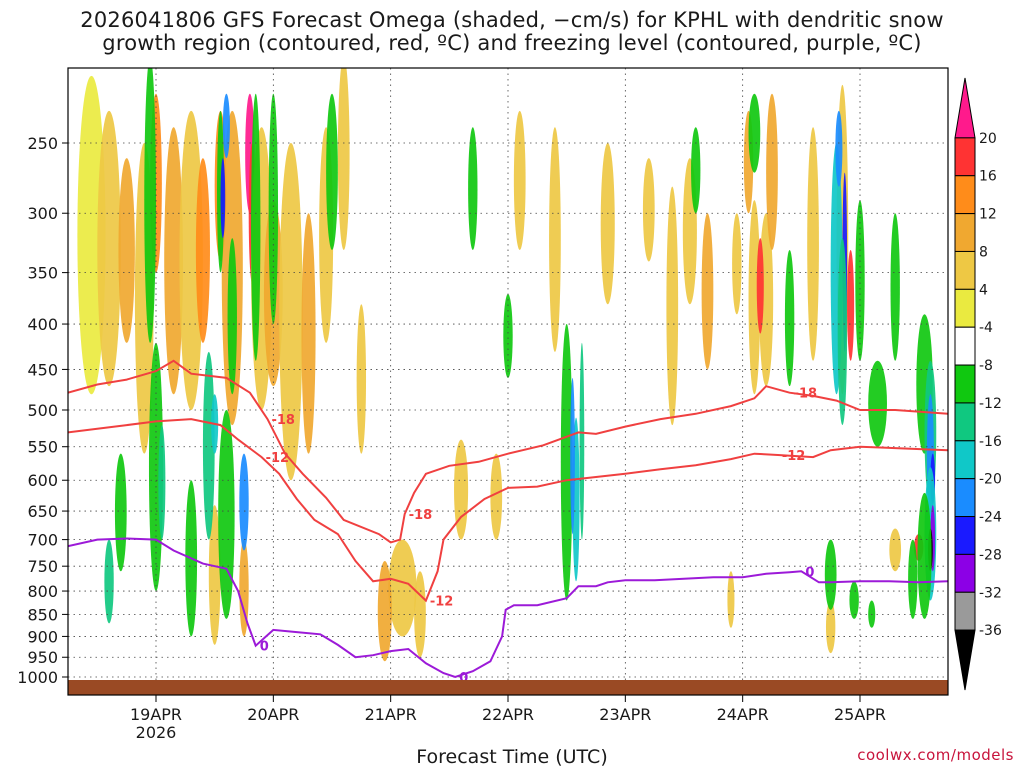 This screenshot has width=1024, height=768. I want to click on y-tick-label: 350, so click(42, 273).